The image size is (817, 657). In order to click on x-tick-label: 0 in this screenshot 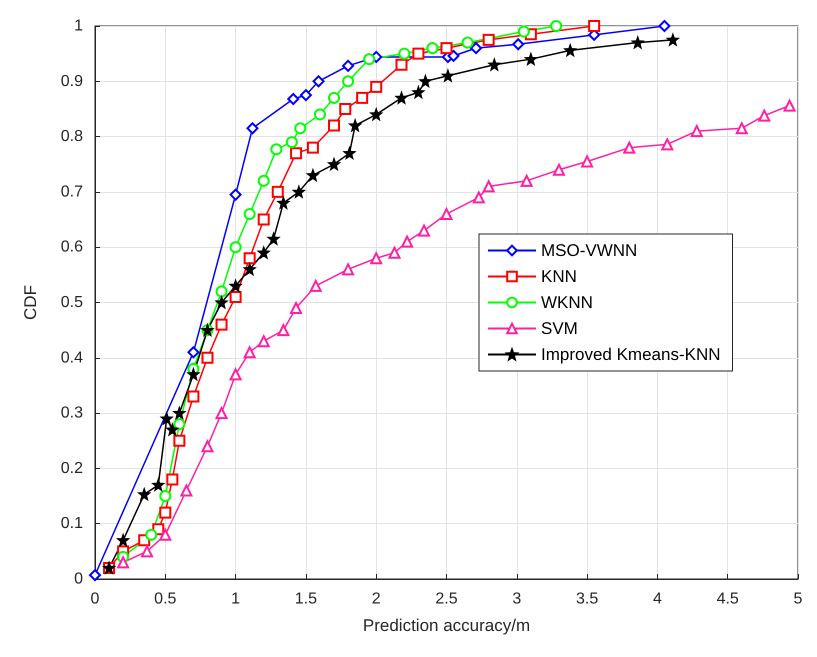, I will do `click(95, 599)`.